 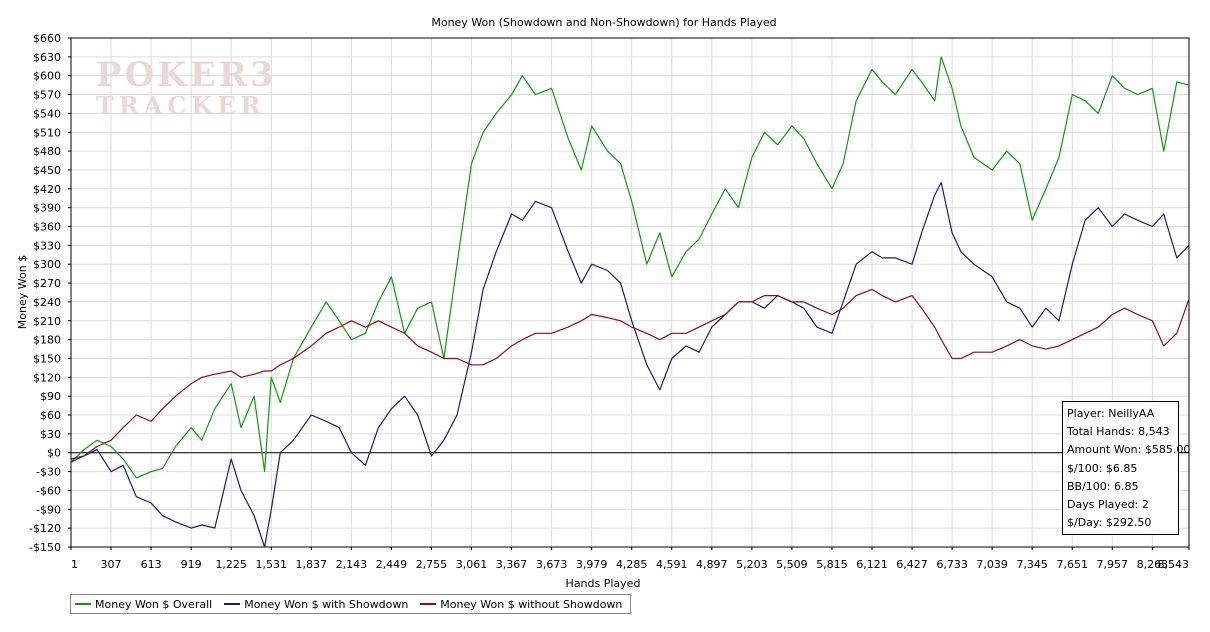 What do you see at coordinates (48, 509) in the screenshot?
I see `y-tick-label: -$90` at bounding box center [48, 509].